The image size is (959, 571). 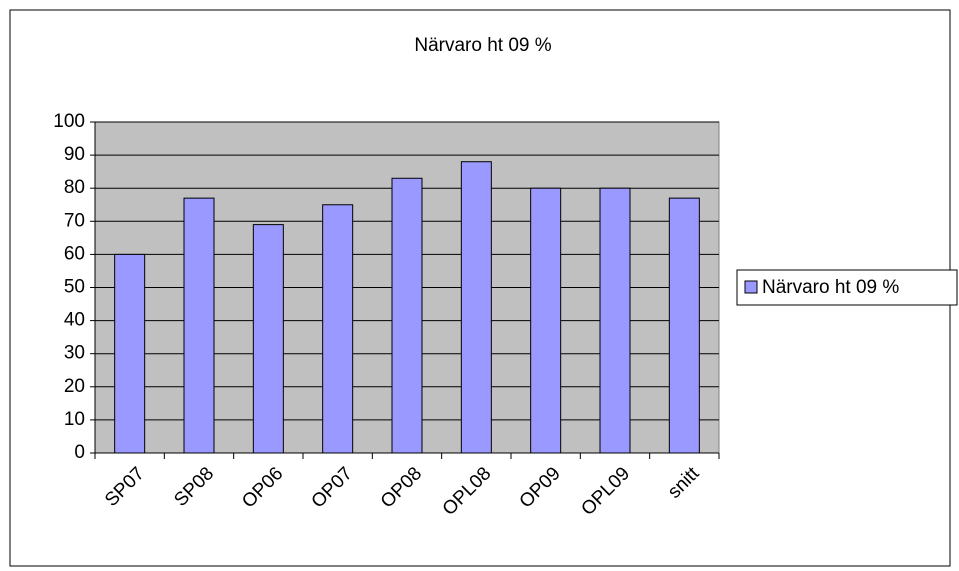 What do you see at coordinates (74, 353) in the screenshot?
I see `y-tick-label: 30` at bounding box center [74, 353].